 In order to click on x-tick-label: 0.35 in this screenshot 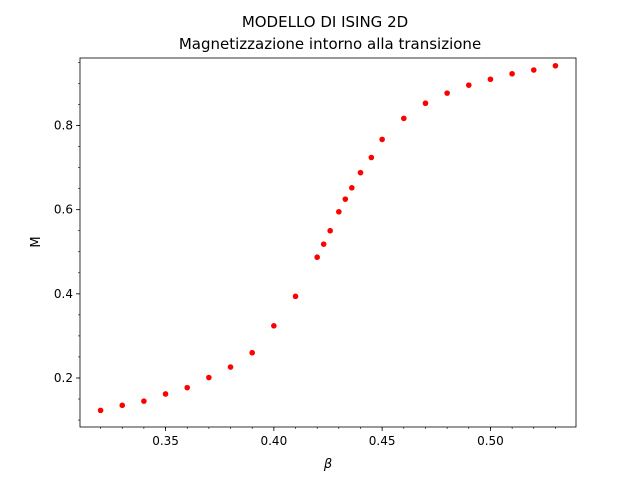, I will do `click(165, 441)`.